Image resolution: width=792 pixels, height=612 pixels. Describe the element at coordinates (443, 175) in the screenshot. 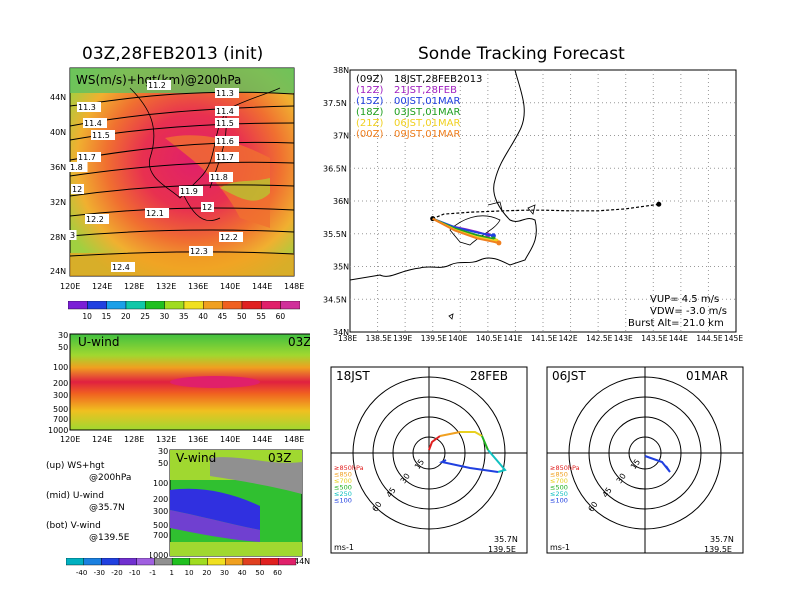

I see `coastline` at that location.